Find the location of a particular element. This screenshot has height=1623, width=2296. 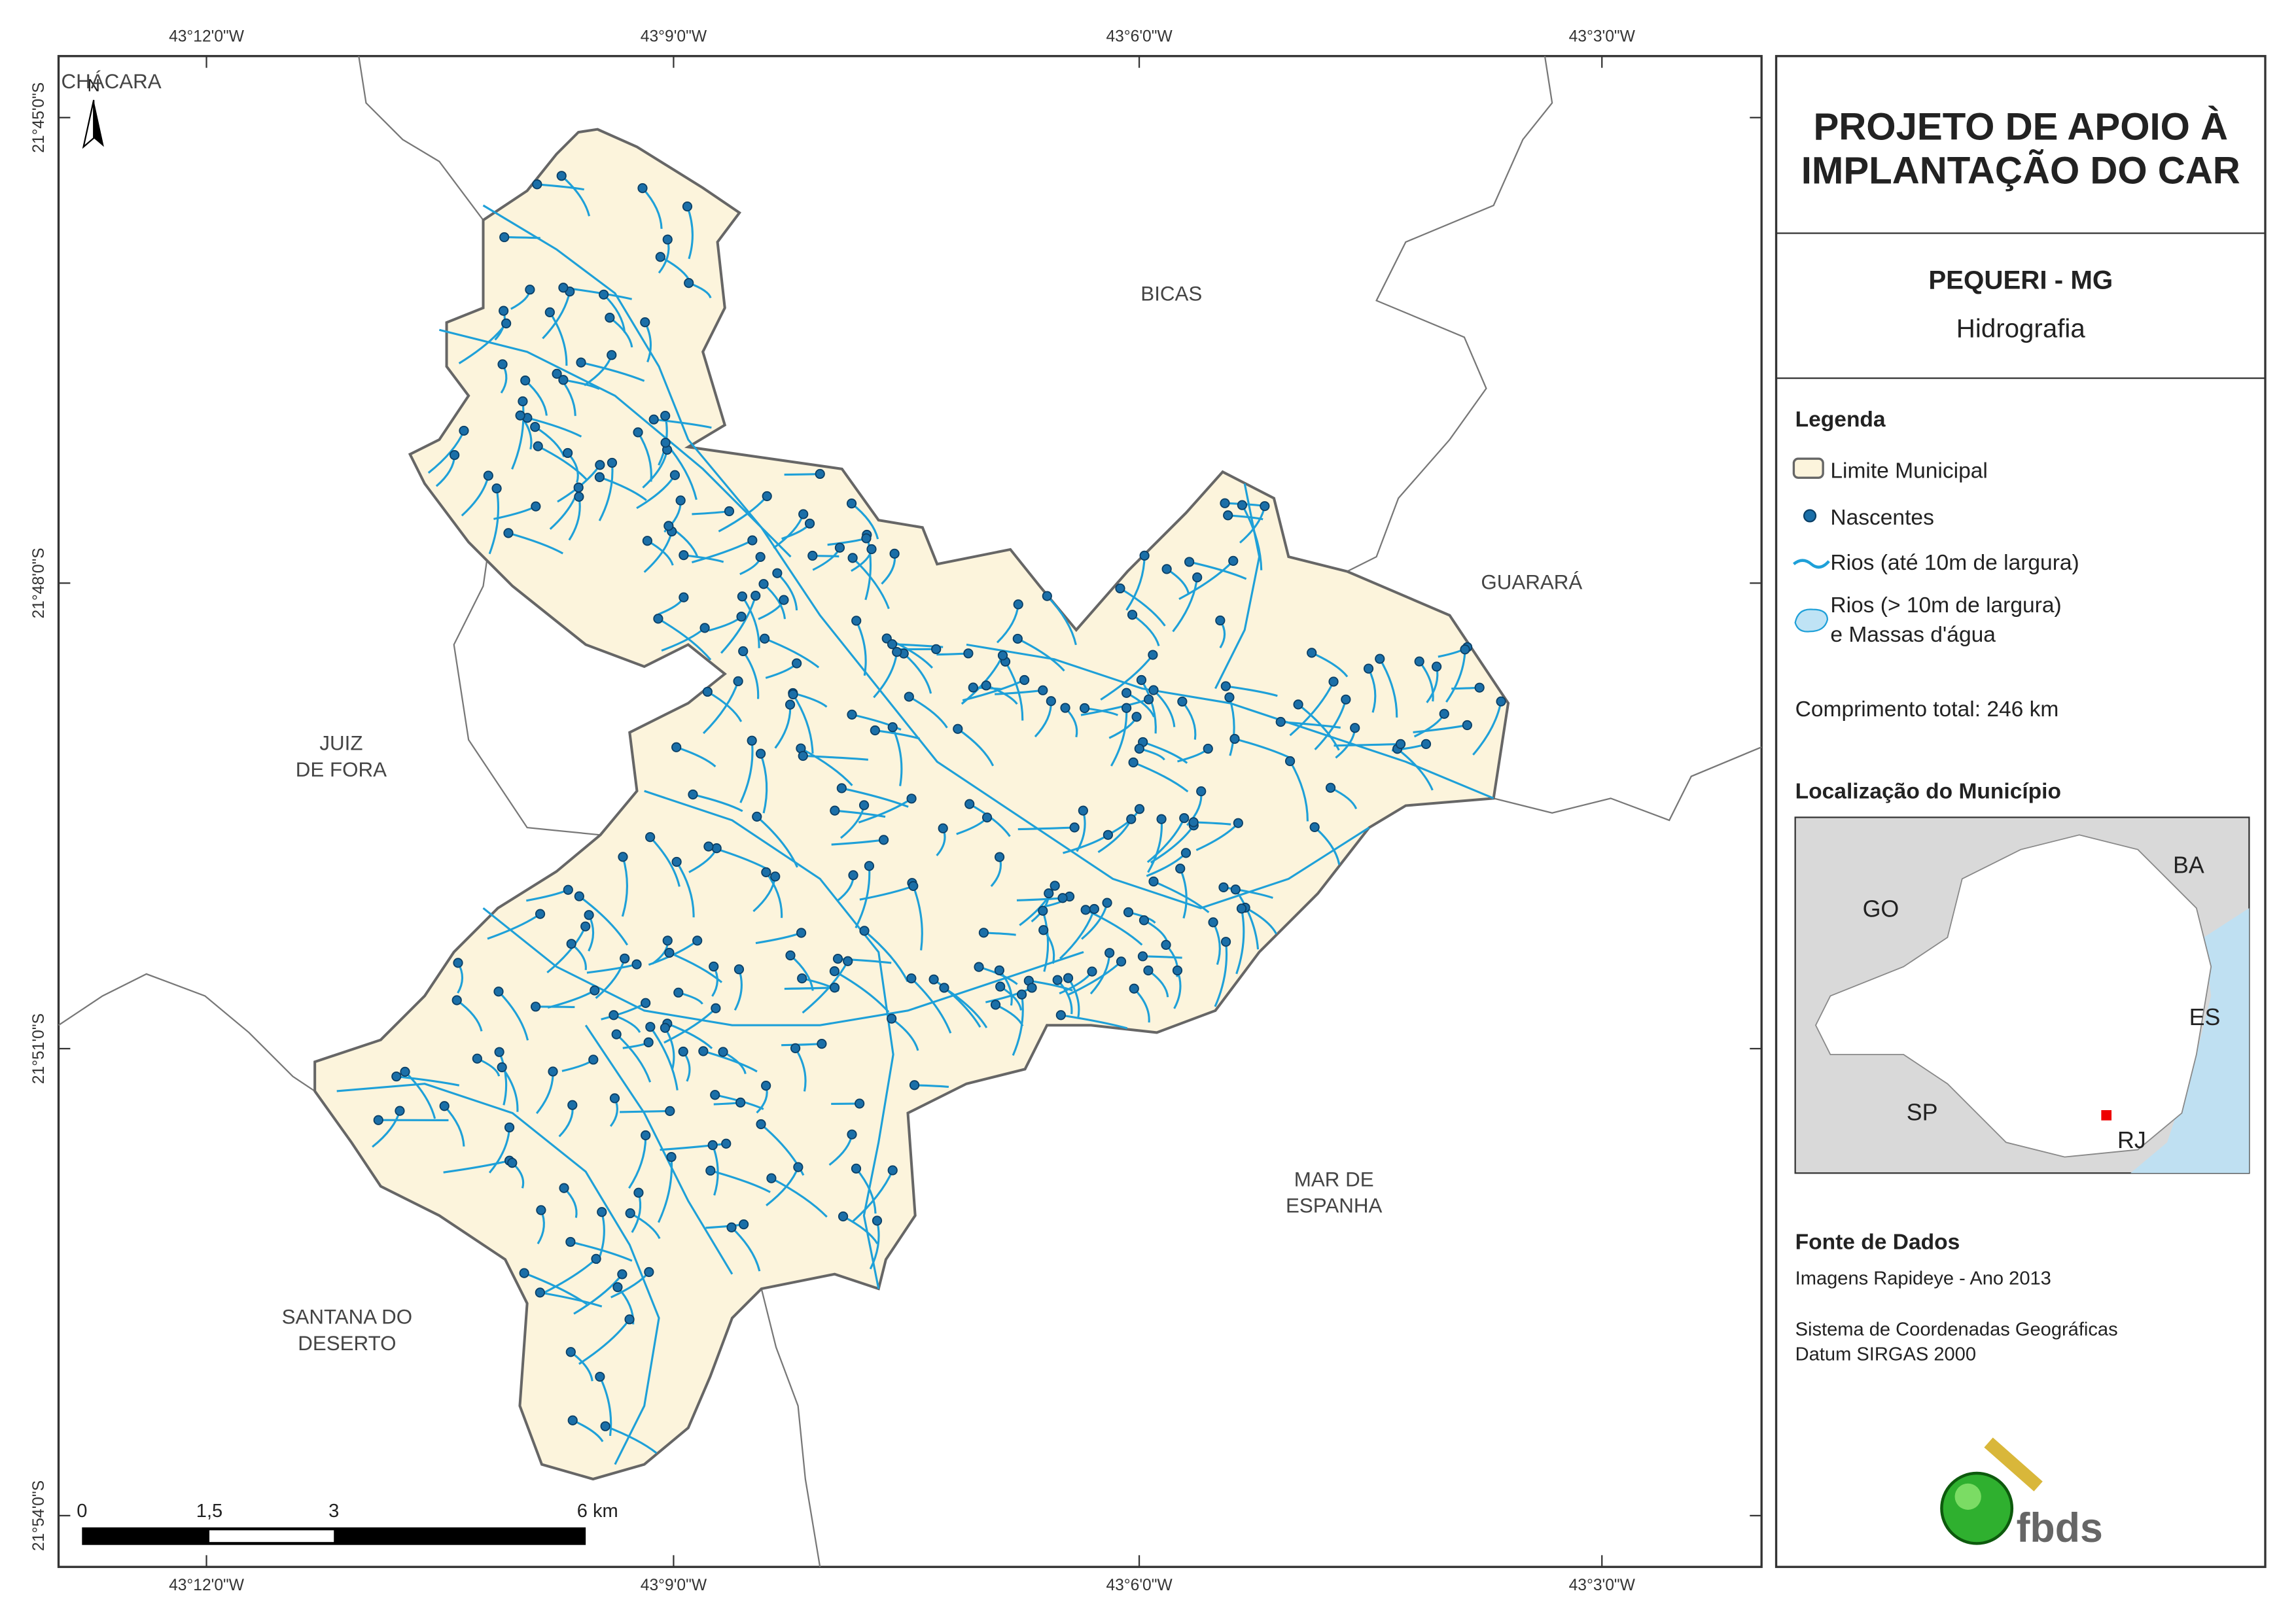

legend-label: Limite Municipal is located at coordinates (1909, 471).